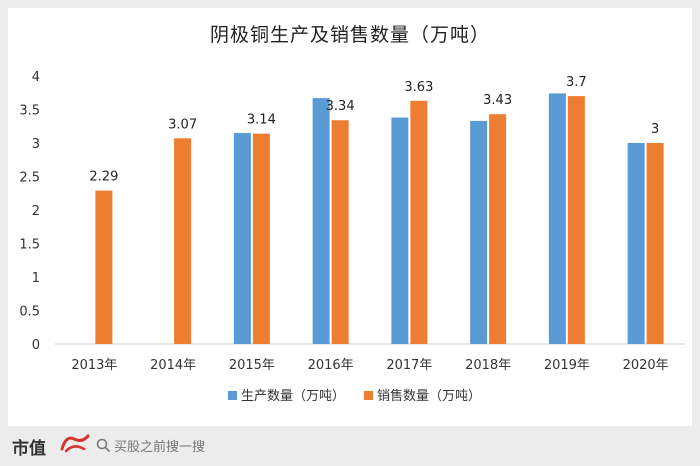 This screenshot has width=700, height=466. I want to click on data-label: 3, so click(655, 129).